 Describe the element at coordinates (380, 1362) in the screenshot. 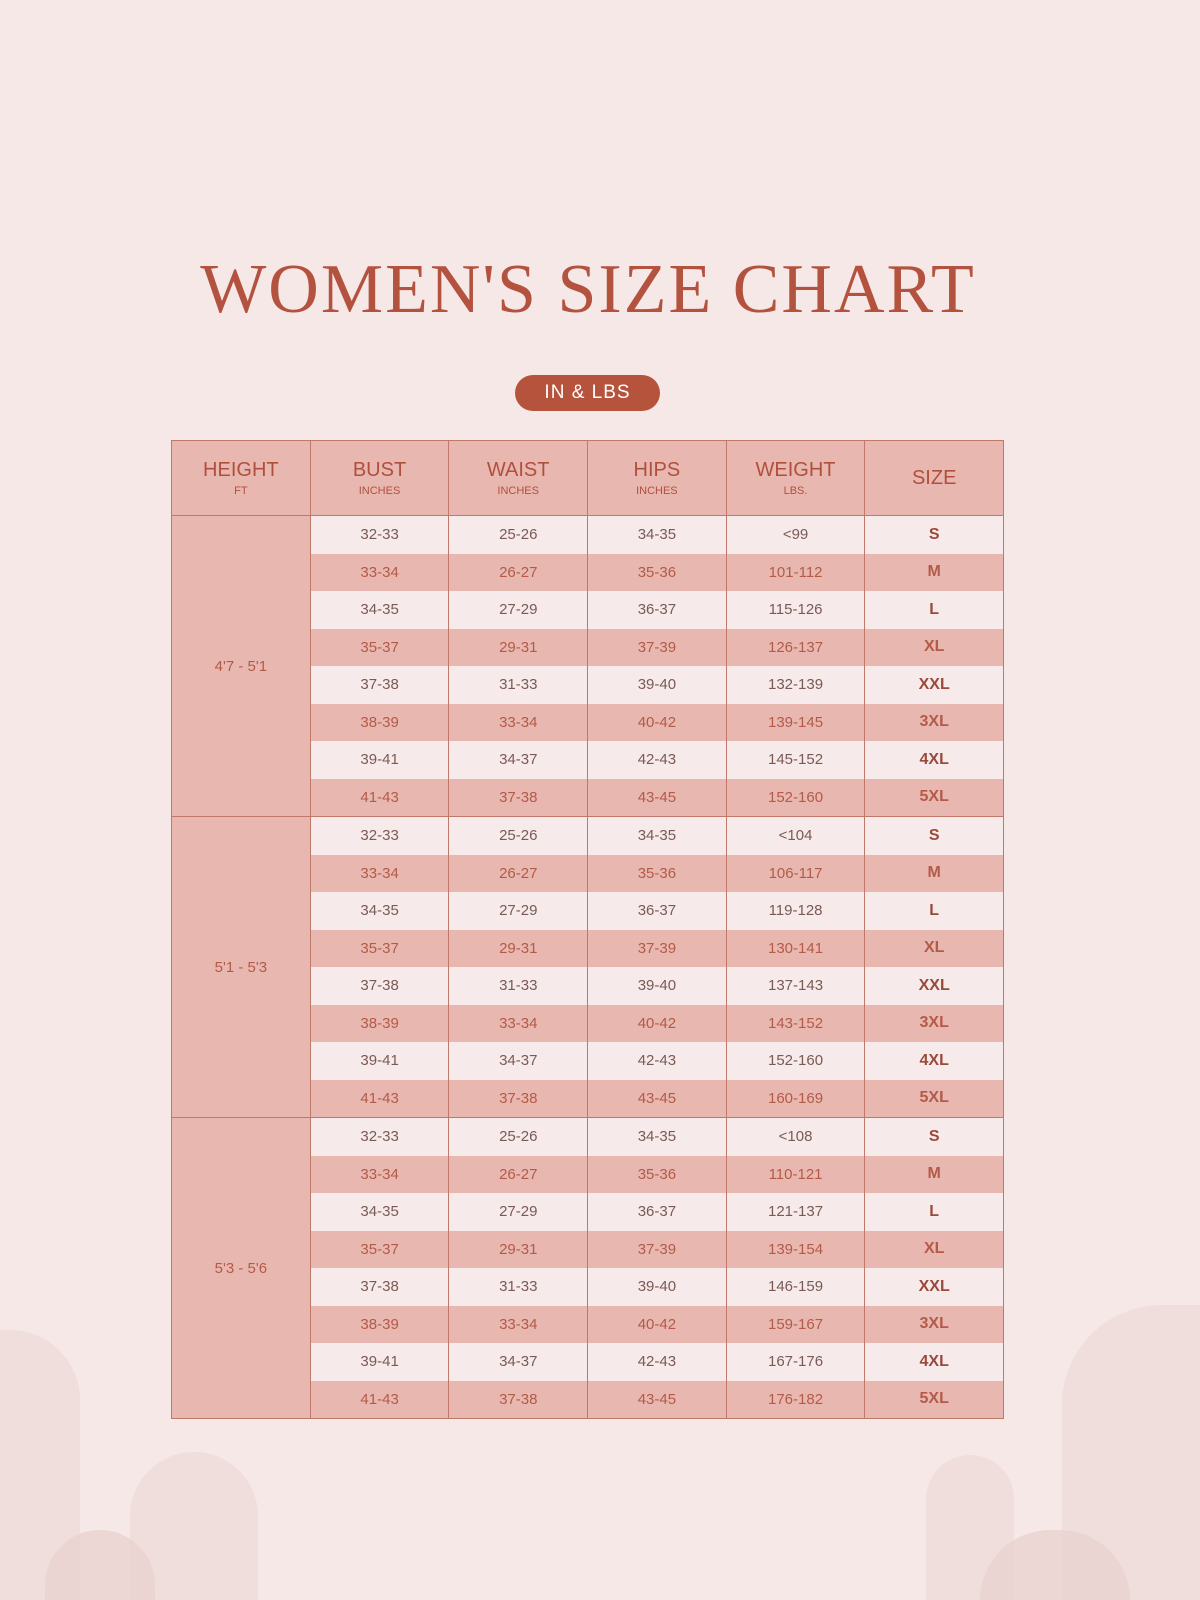

I see `bust-cell: 39-41` at that location.